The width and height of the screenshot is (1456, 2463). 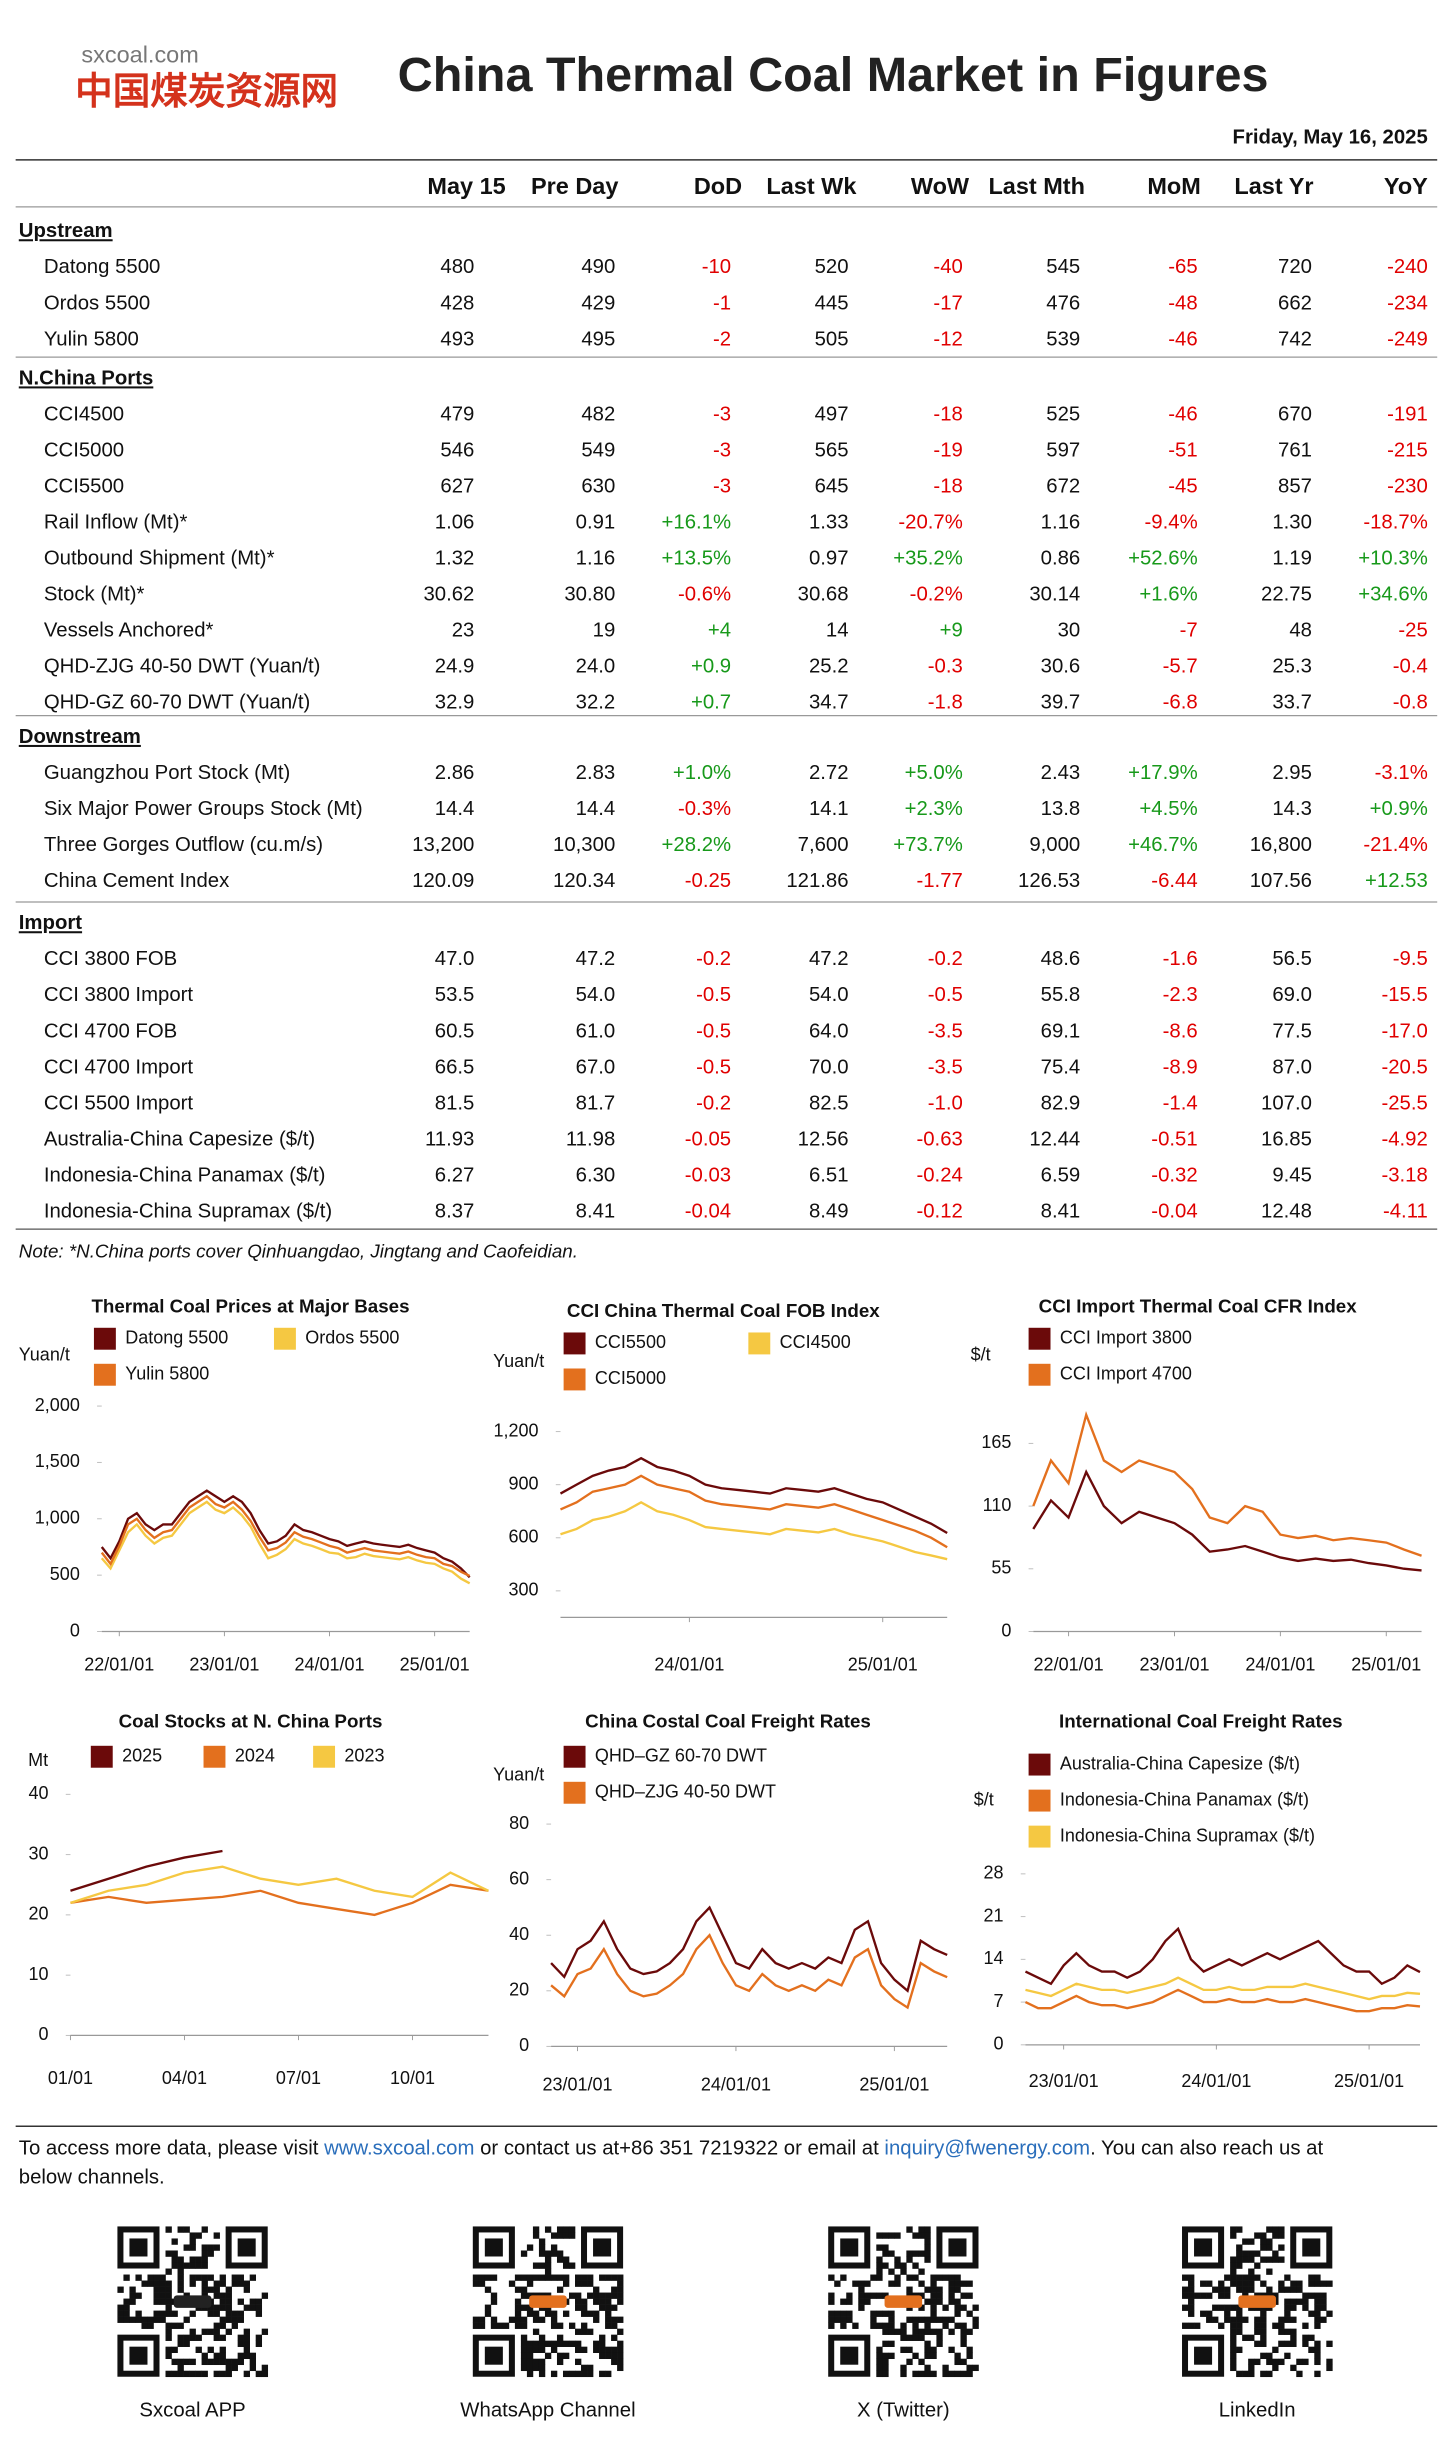 I want to click on legend-label: CCI Import 3800, so click(x=1126, y=1337).